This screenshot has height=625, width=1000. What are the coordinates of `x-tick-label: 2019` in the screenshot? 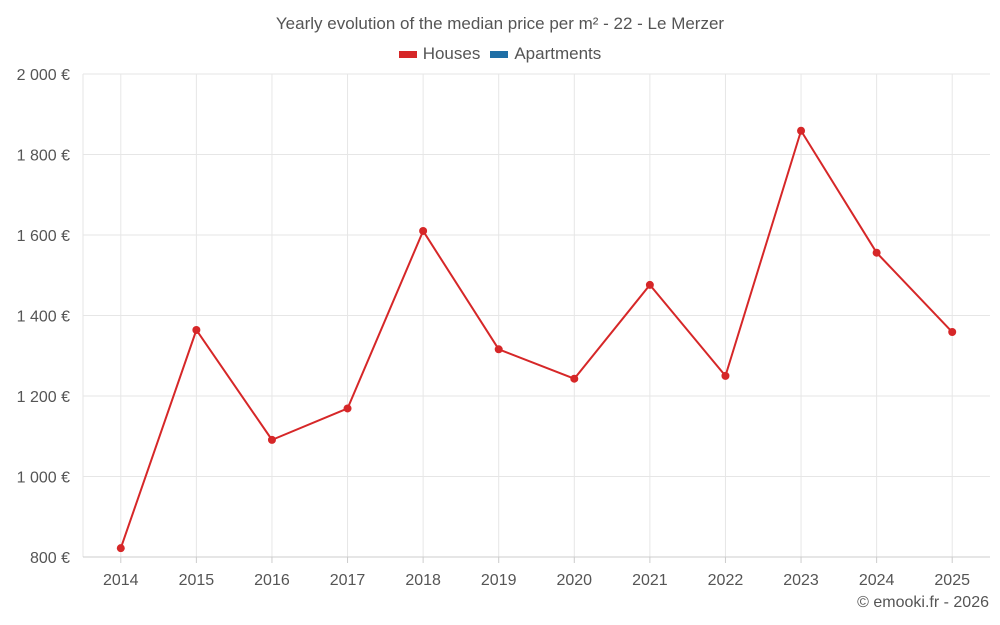 It's located at (499, 580).